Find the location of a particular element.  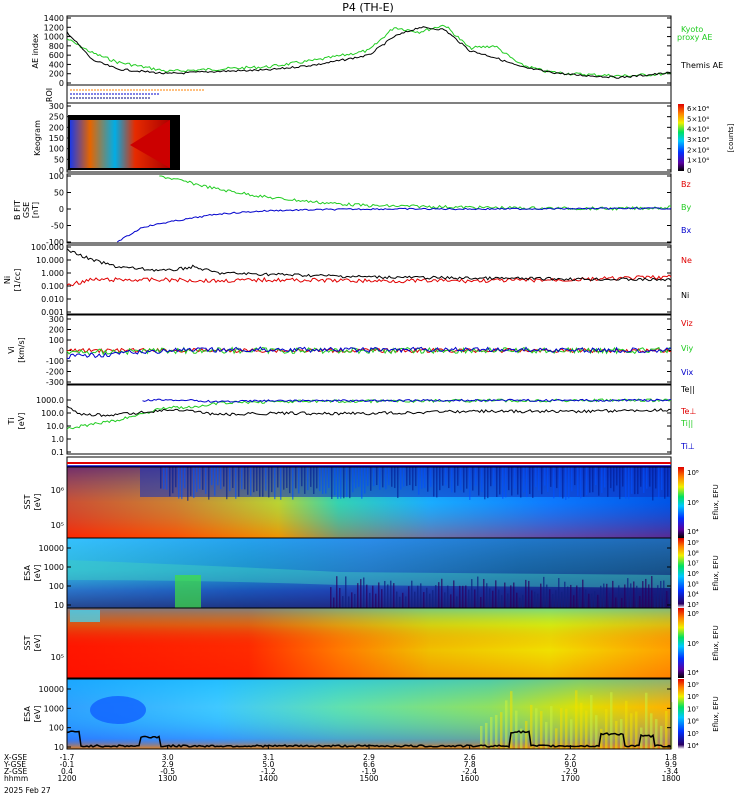

footer-tick-z-5: -2.9 is located at coordinates (570, 771).